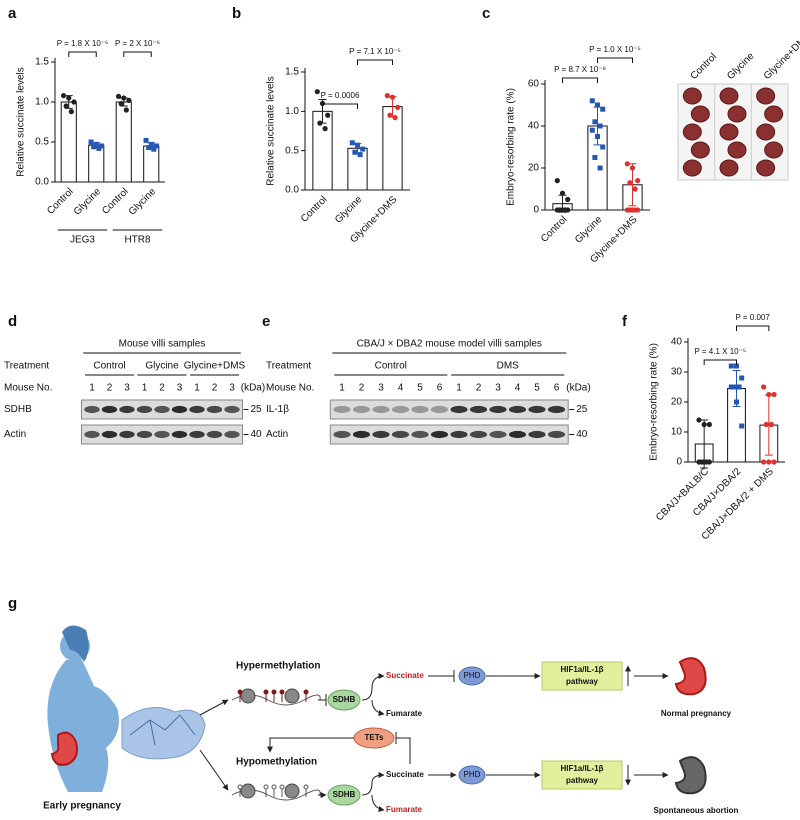 This screenshot has height=820, width=800. Describe the element at coordinates (292, 150) in the screenshot. I see `y-tick-label: 0.5` at that location.